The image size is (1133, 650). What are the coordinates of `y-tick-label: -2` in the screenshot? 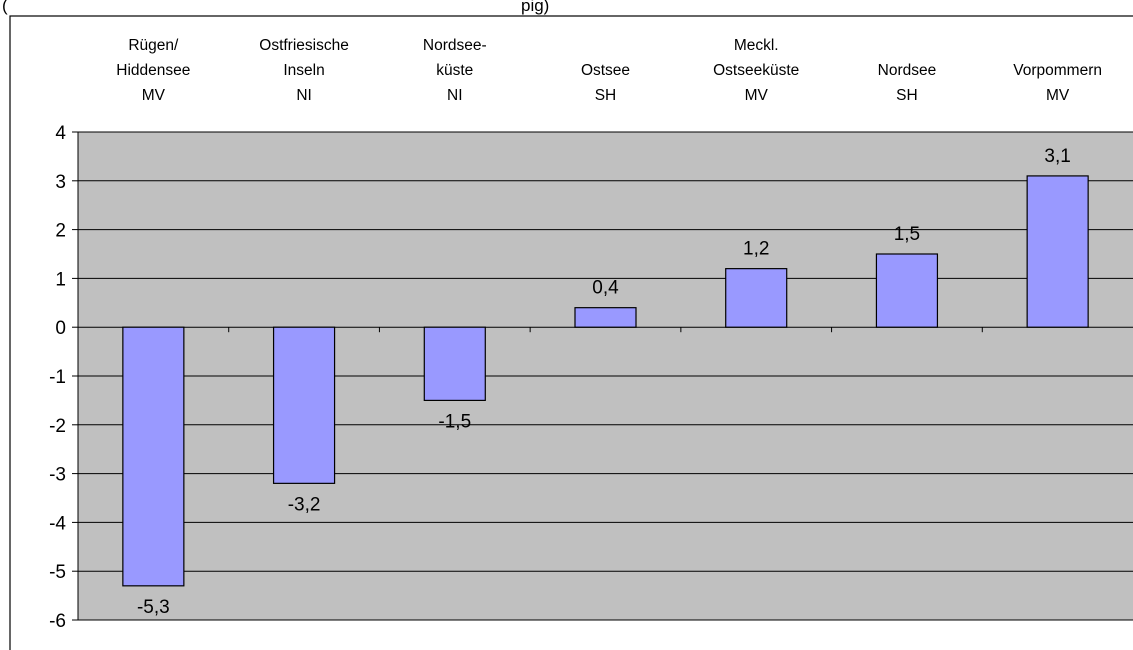 It's located at (57, 426).